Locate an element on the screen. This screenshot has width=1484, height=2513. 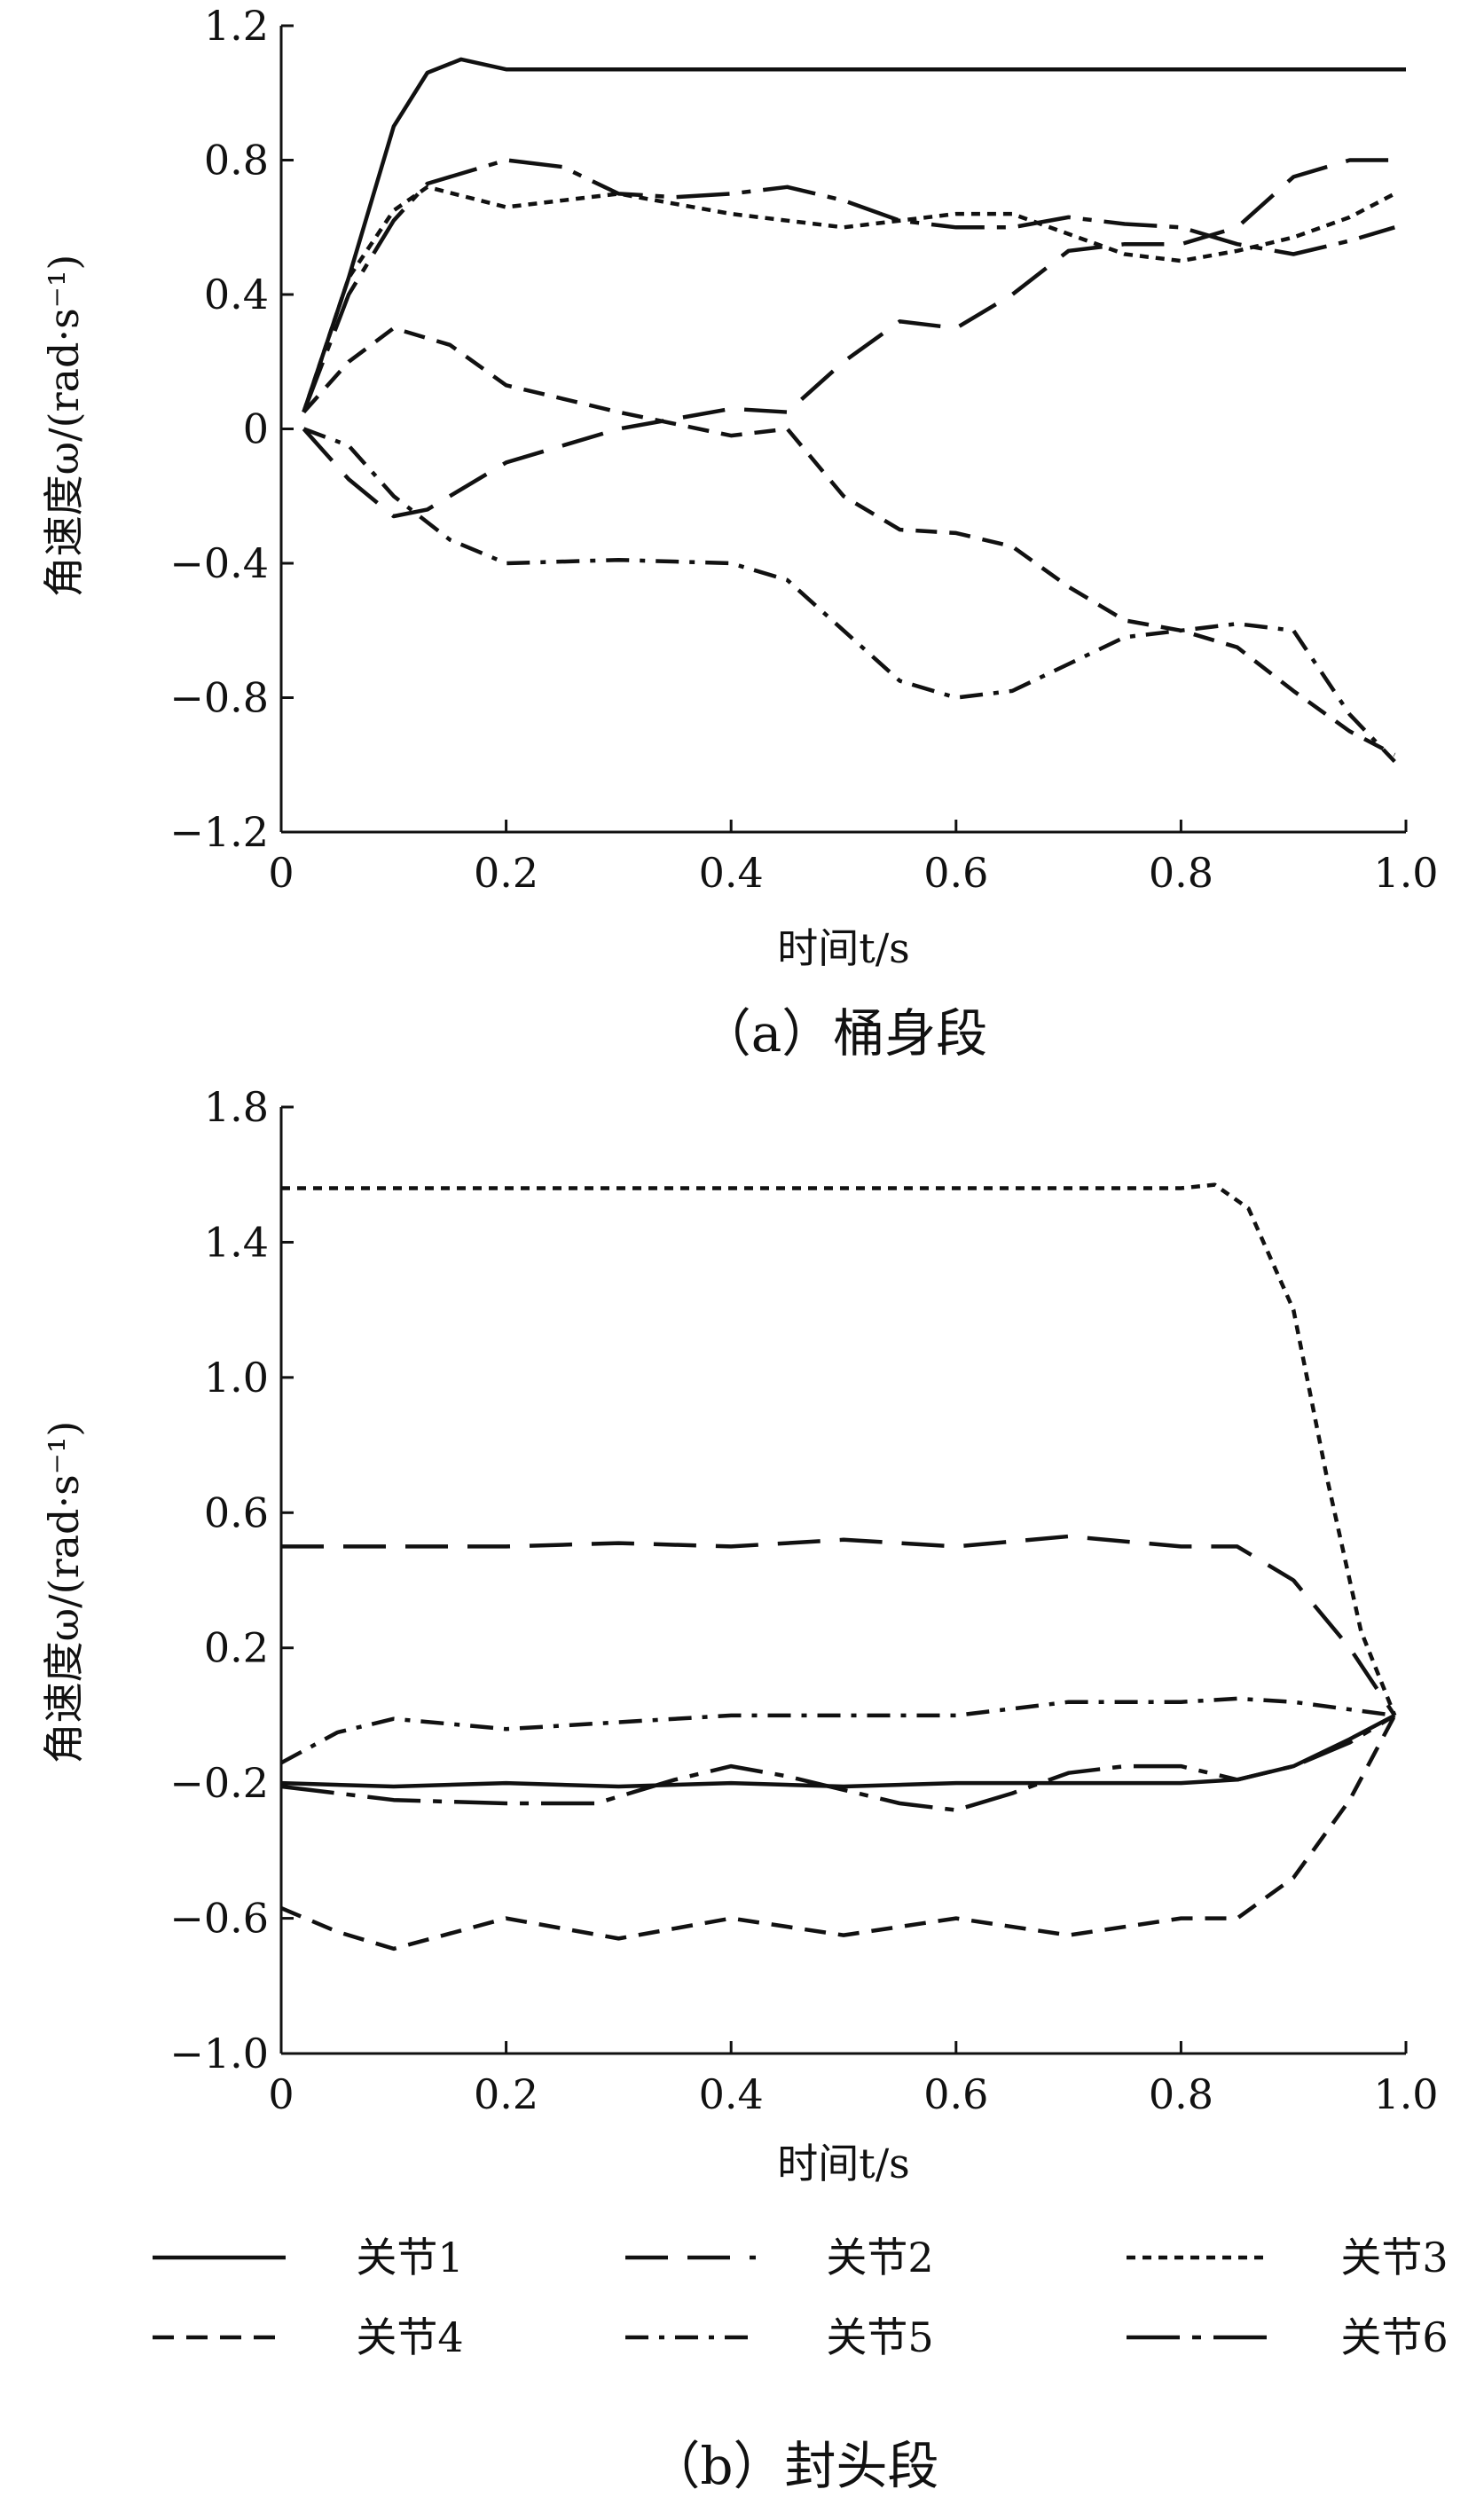
legend-label: 关节2 is located at coordinates (879, 2257).